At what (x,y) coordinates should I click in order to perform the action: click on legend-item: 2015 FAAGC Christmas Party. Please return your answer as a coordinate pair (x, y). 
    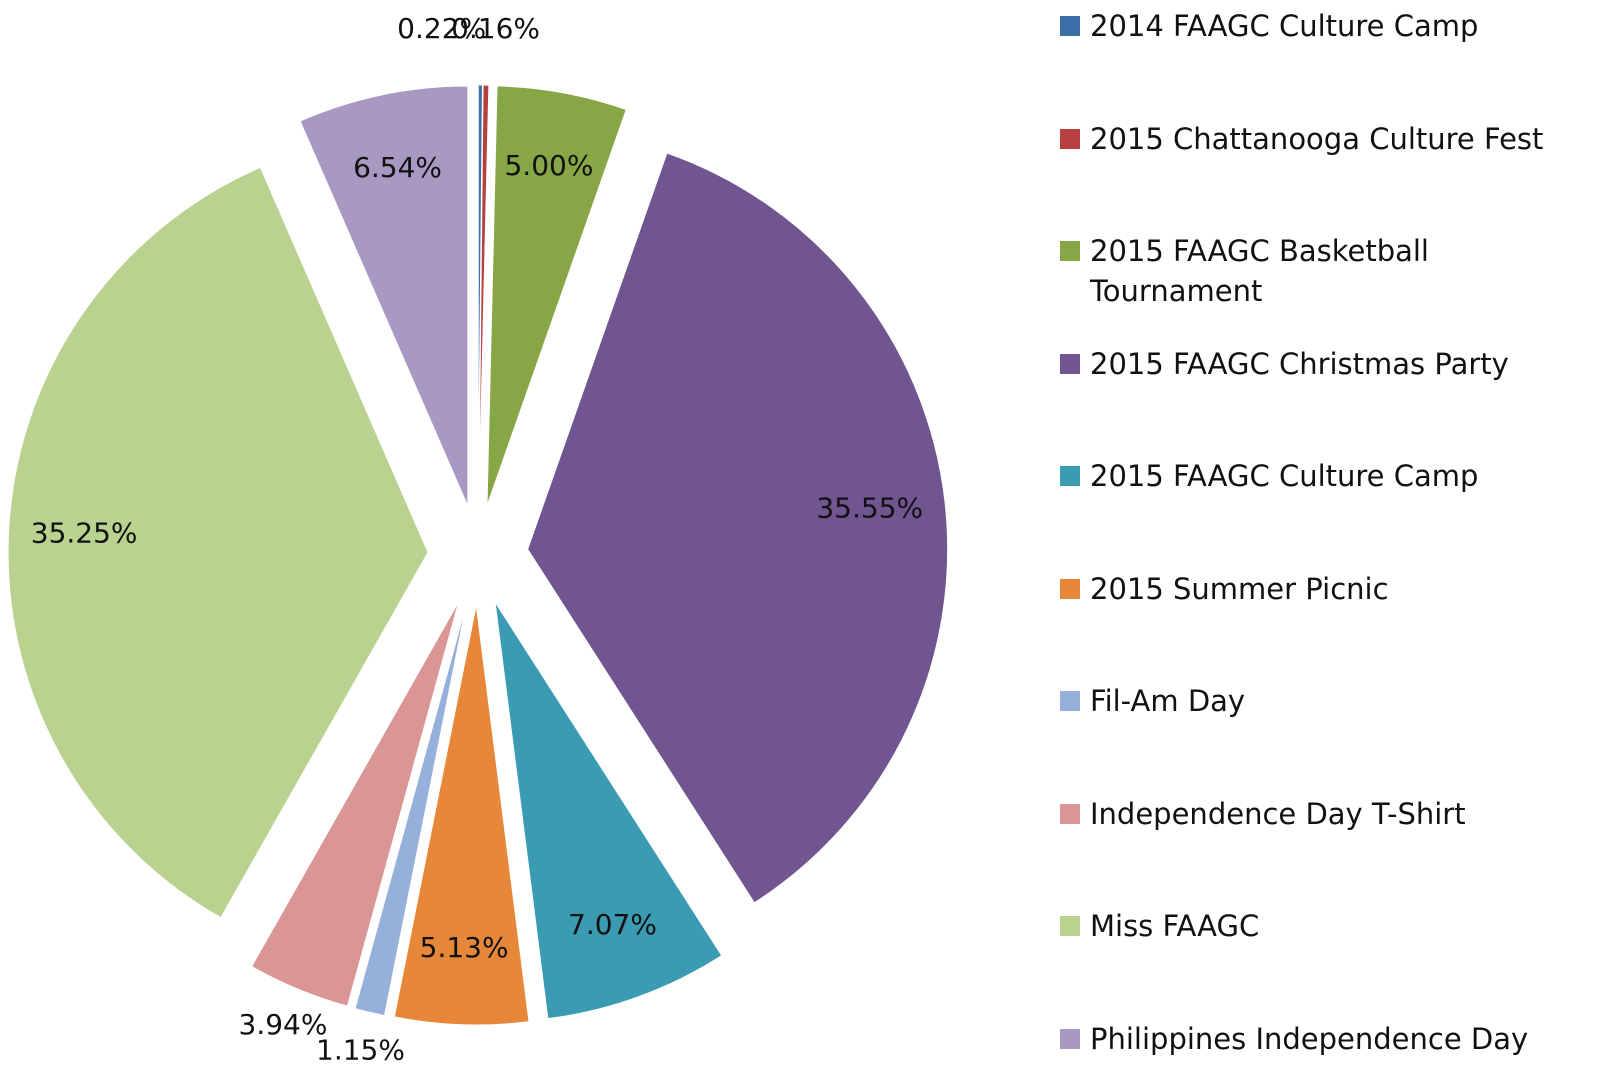
    Looking at the image, I should click on (1310, 364).